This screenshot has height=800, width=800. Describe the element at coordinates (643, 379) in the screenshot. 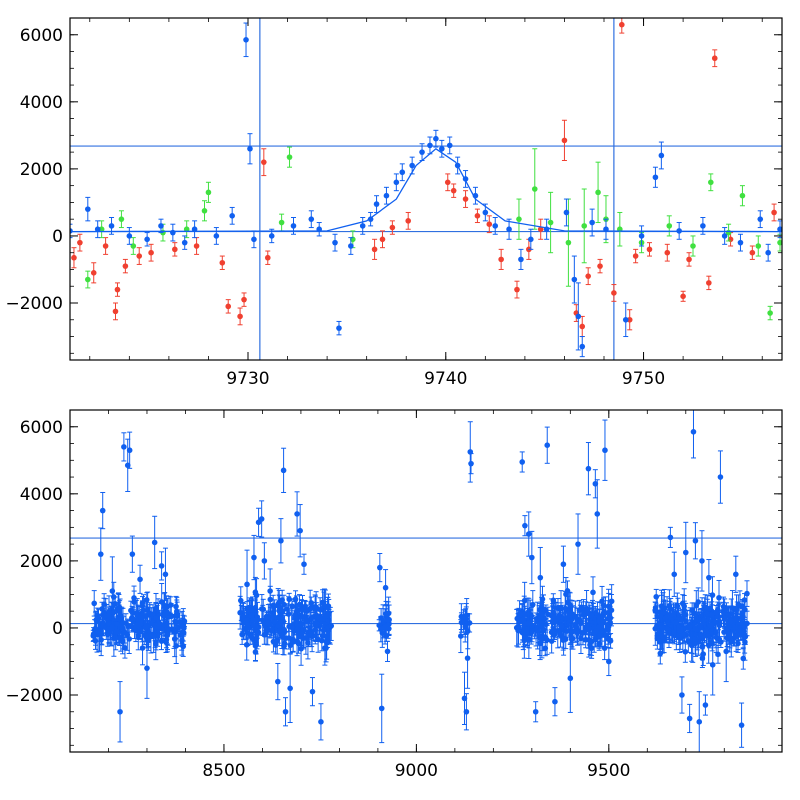

I see `x-tick-label: 9750` at that location.